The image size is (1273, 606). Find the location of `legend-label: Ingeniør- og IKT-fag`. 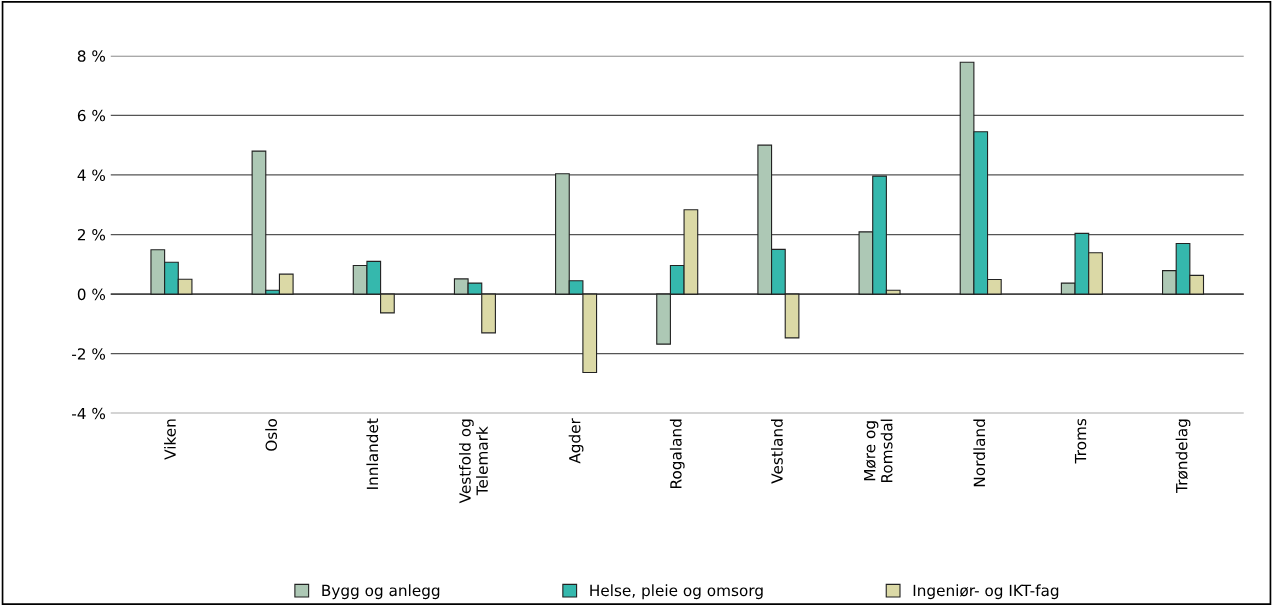

legend-label: Ingeniør- og IKT-fag is located at coordinates (986, 592).